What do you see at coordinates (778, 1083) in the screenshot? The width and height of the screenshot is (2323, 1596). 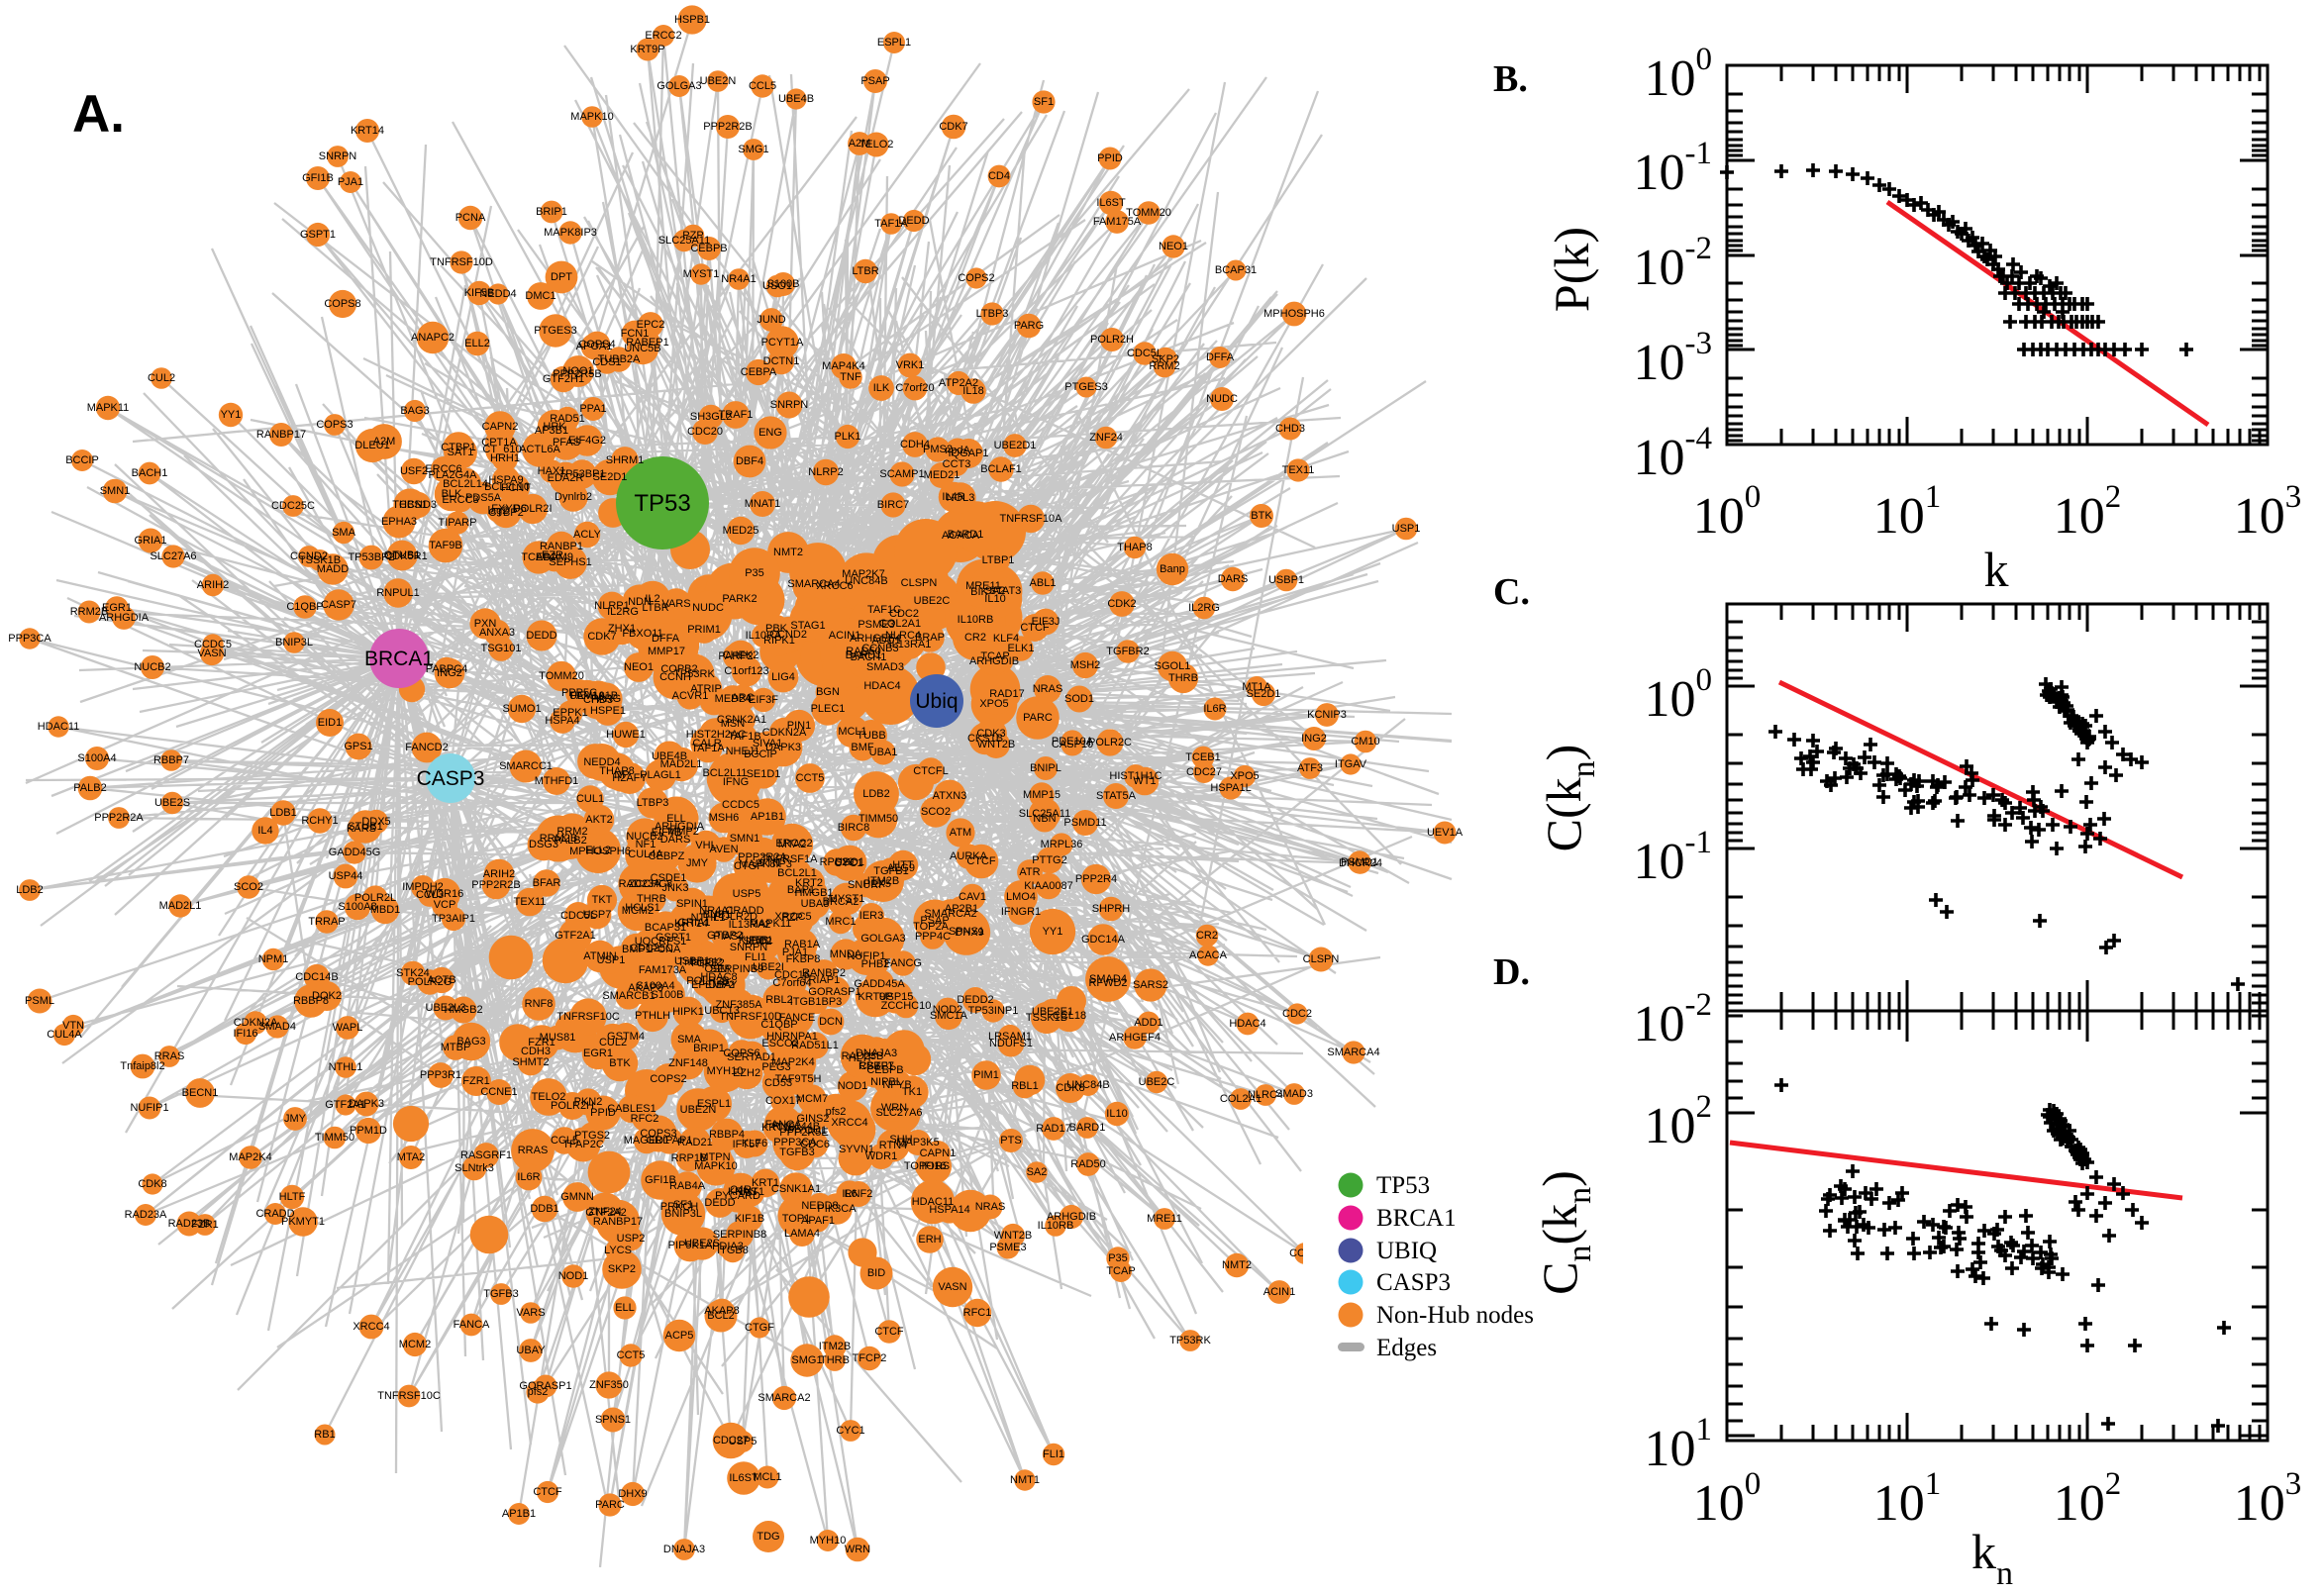 I see `svg-text: CD53` at bounding box center [778, 1083].